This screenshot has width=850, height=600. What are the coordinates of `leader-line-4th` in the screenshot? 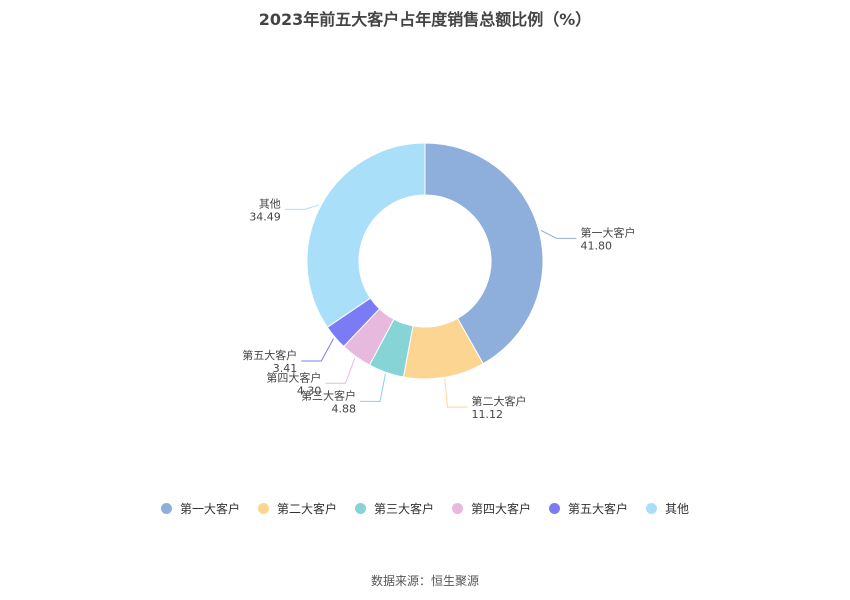 It's located at (340, 371).